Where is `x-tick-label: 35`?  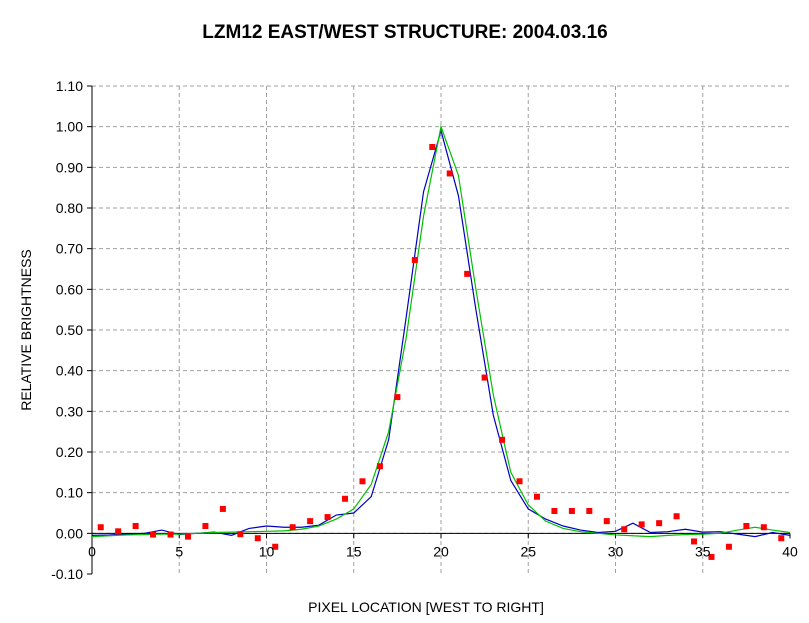
x-tick-label: 35 is located at coordinates (703, 551).